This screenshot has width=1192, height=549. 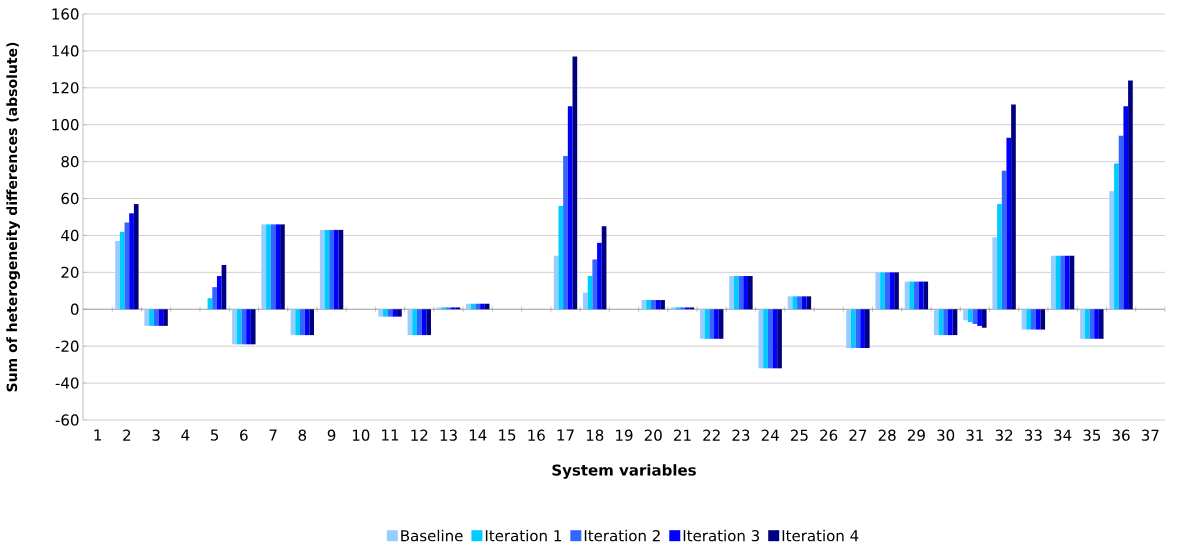 What do you see at coordinates (478, 435) in the screenshot?
I see `x-tick-label: 14` at bounding box center [478, 435].